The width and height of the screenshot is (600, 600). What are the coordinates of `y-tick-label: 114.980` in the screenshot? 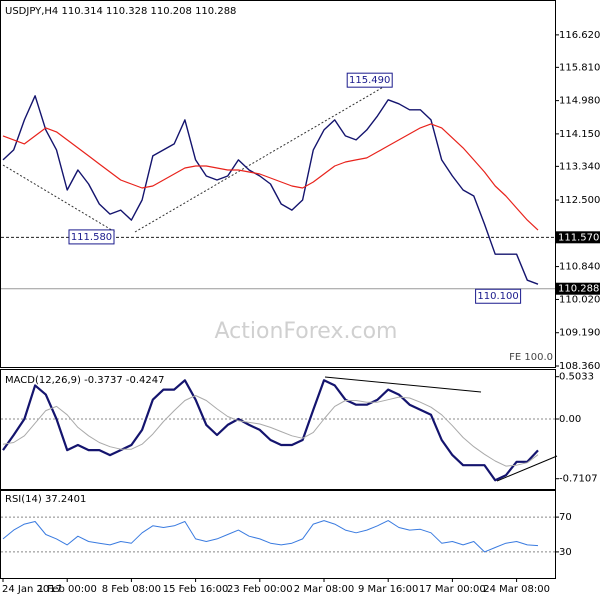 It's located at (579, 101).